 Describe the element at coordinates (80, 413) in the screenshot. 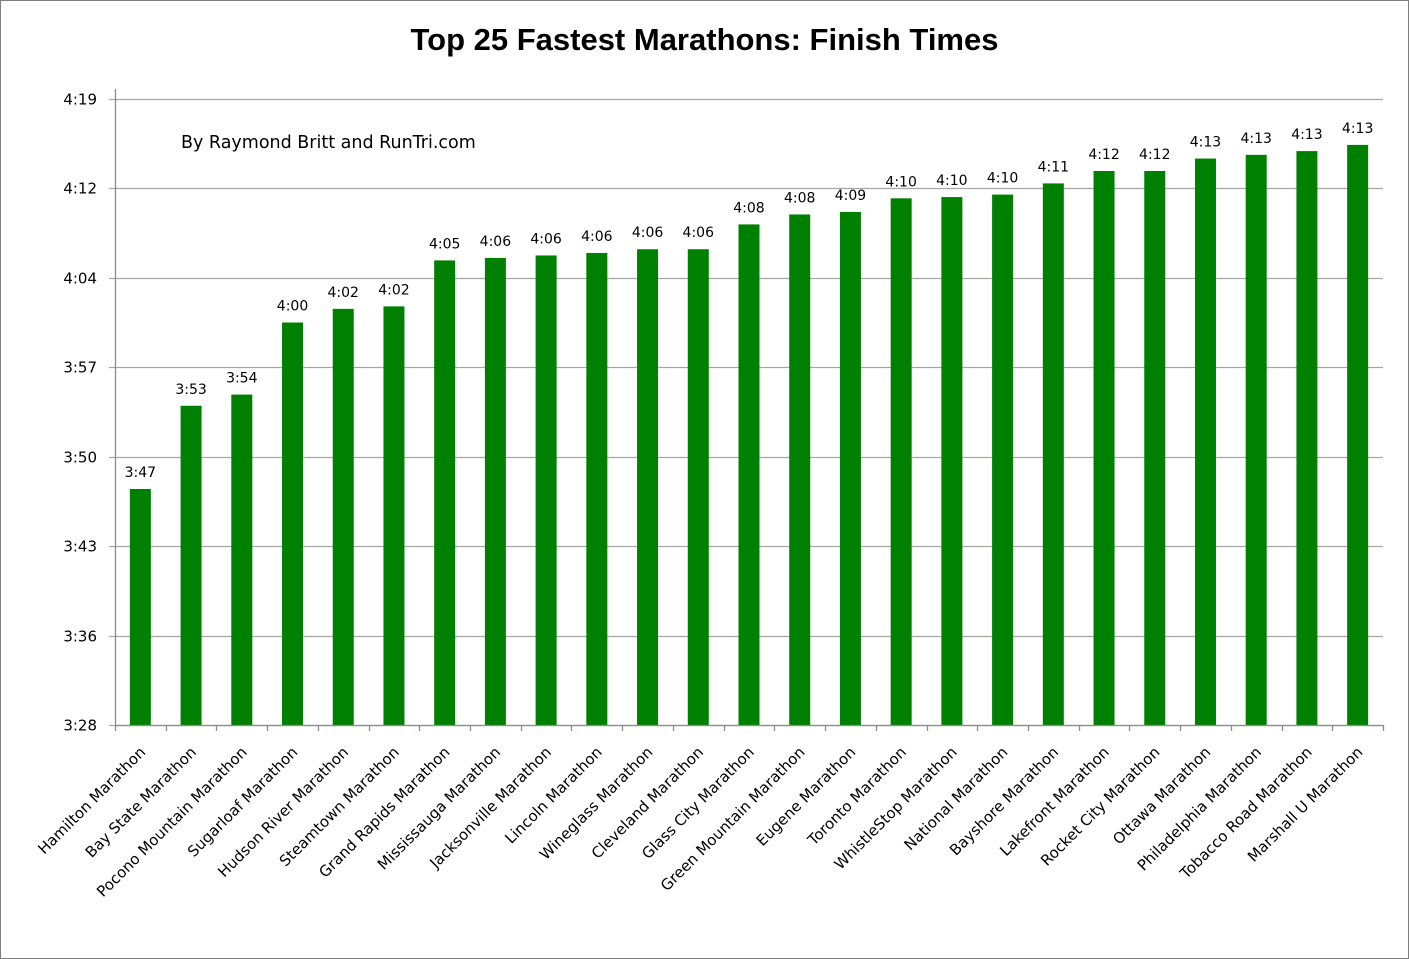

I see `y-tick-labels: 3:28 3:36 3:43 3:50 3:57 4:04 4:12 4:19` at that location.